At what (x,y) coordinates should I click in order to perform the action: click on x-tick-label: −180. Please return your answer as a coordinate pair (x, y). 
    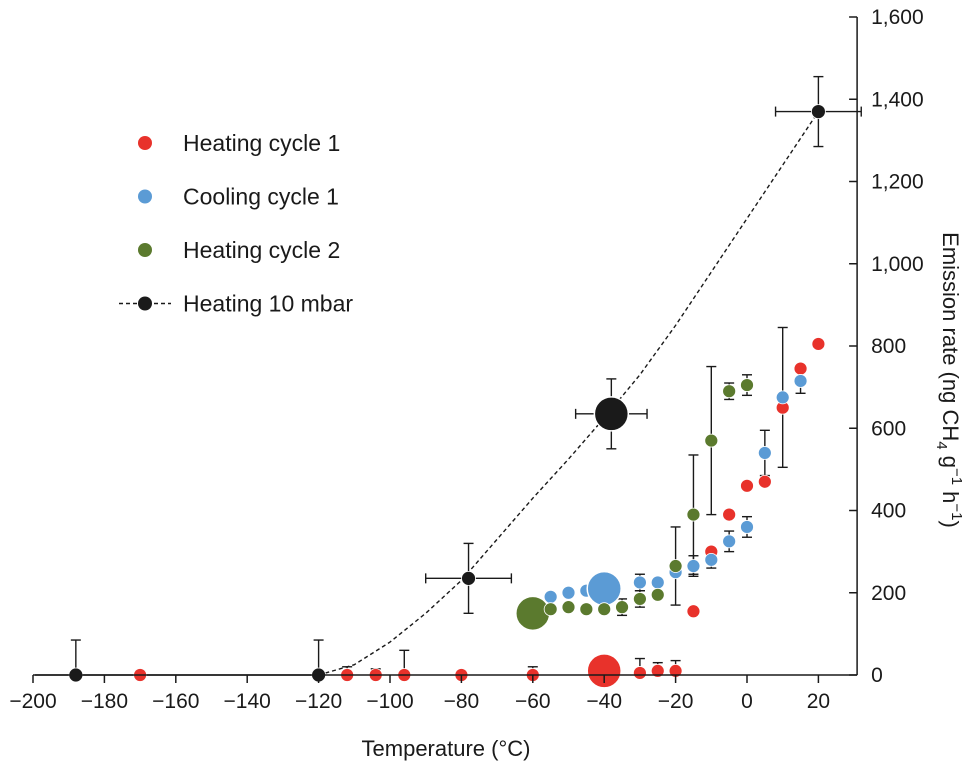
    Looking at the image, I should click on (104, 701).